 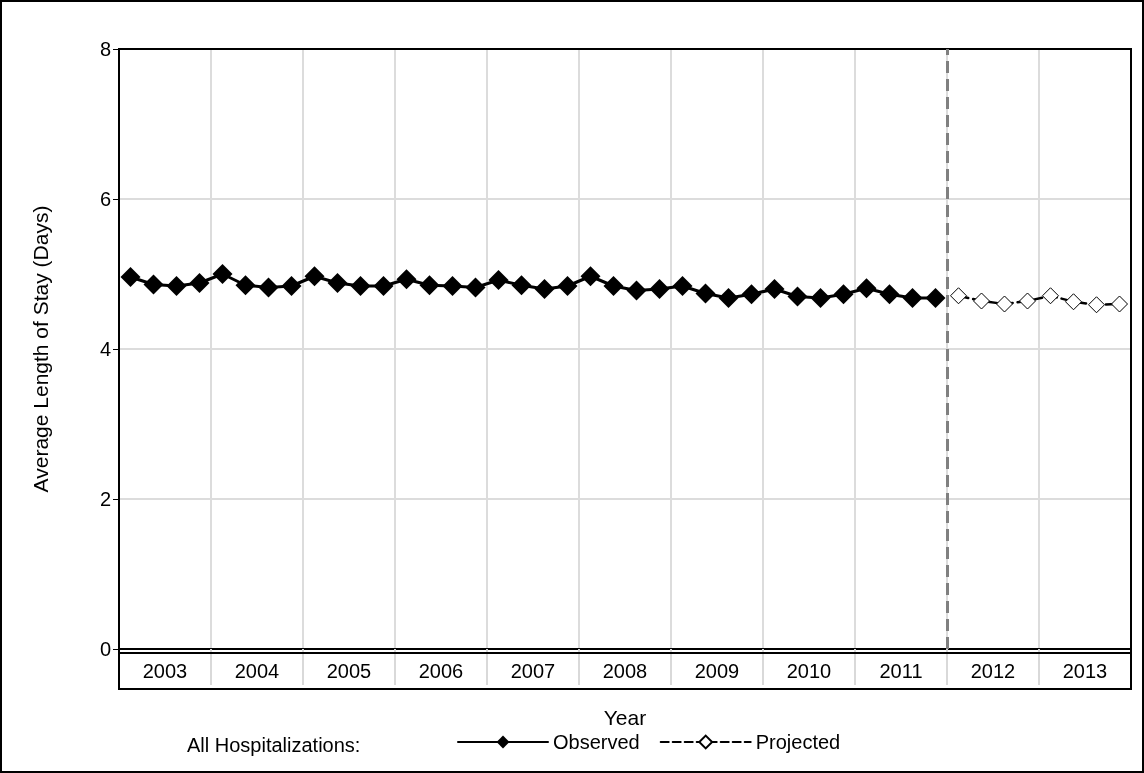 I want to click on x-tick-label: 2009, so click(x=717, y=671).